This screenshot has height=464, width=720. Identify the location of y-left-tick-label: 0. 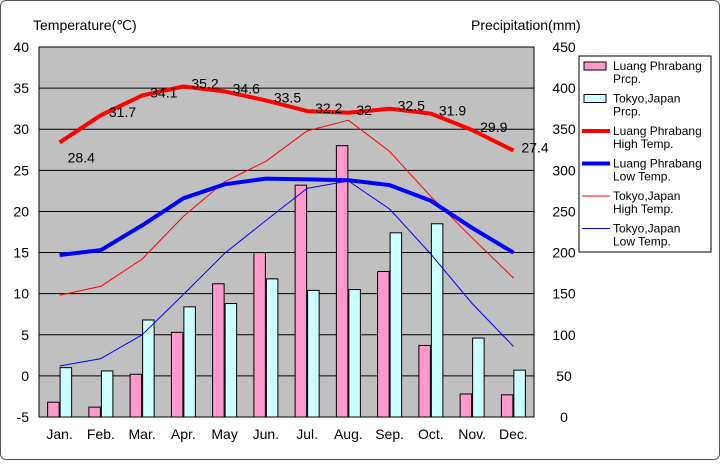
(25, 376).